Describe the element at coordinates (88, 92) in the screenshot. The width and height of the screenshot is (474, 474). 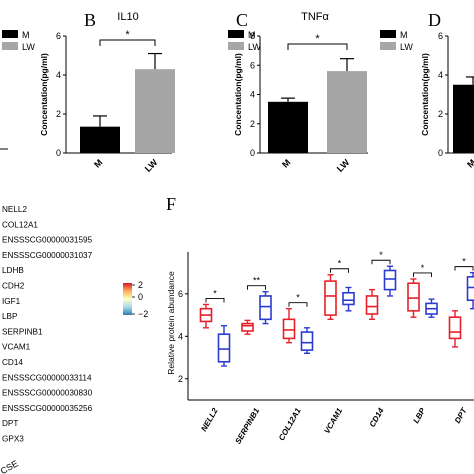
I see `chart-il10: 0 2 4 6 Concentation(pg/ml) IL10 M LW * M LW` at that location.